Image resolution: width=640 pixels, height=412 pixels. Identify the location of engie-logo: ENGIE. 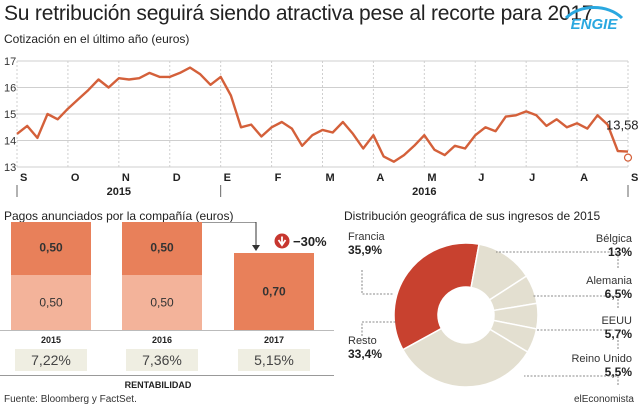
(594, 19).